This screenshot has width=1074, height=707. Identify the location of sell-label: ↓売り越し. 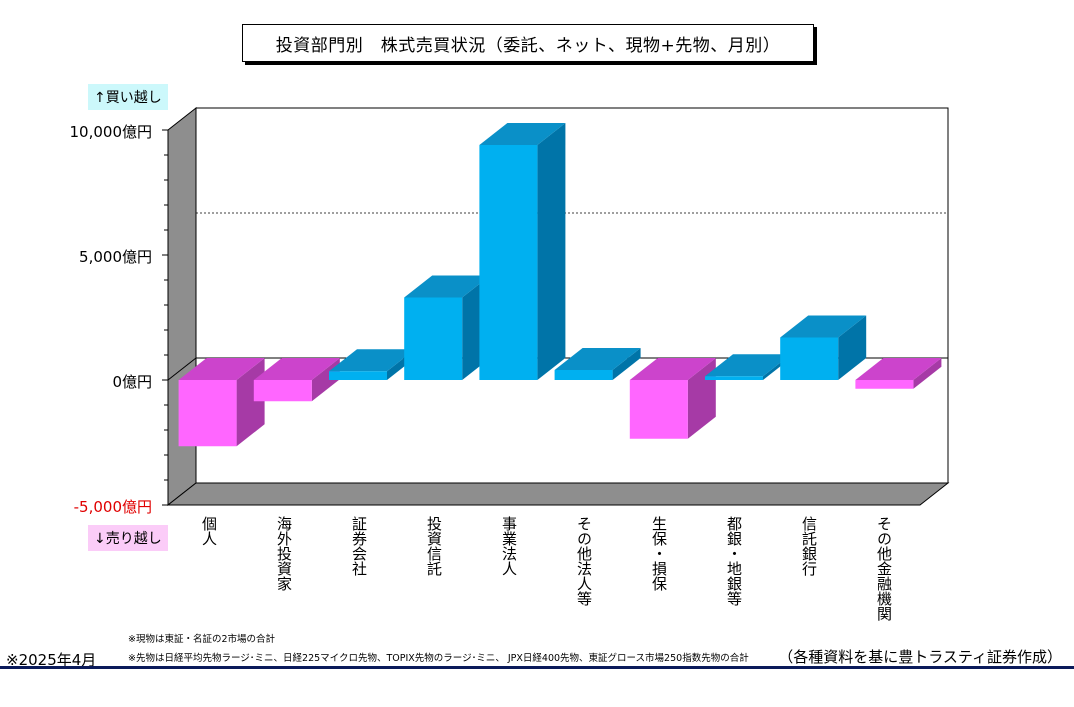
(128, 538).